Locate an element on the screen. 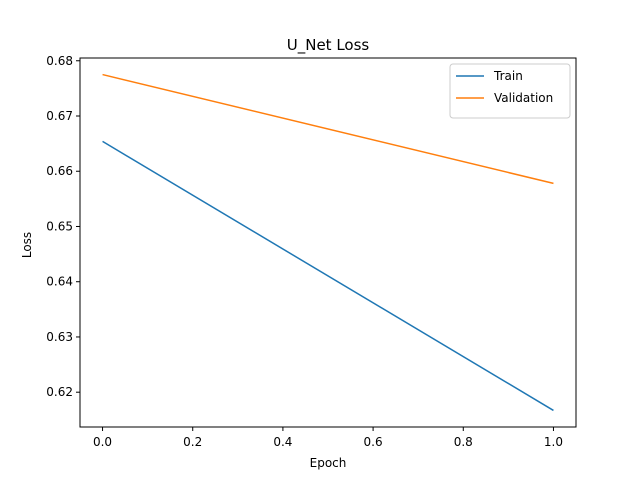 The height and width of the screenshot is (480, 640). x-tick-label: 0.6 is located at coordinates (373, 442).